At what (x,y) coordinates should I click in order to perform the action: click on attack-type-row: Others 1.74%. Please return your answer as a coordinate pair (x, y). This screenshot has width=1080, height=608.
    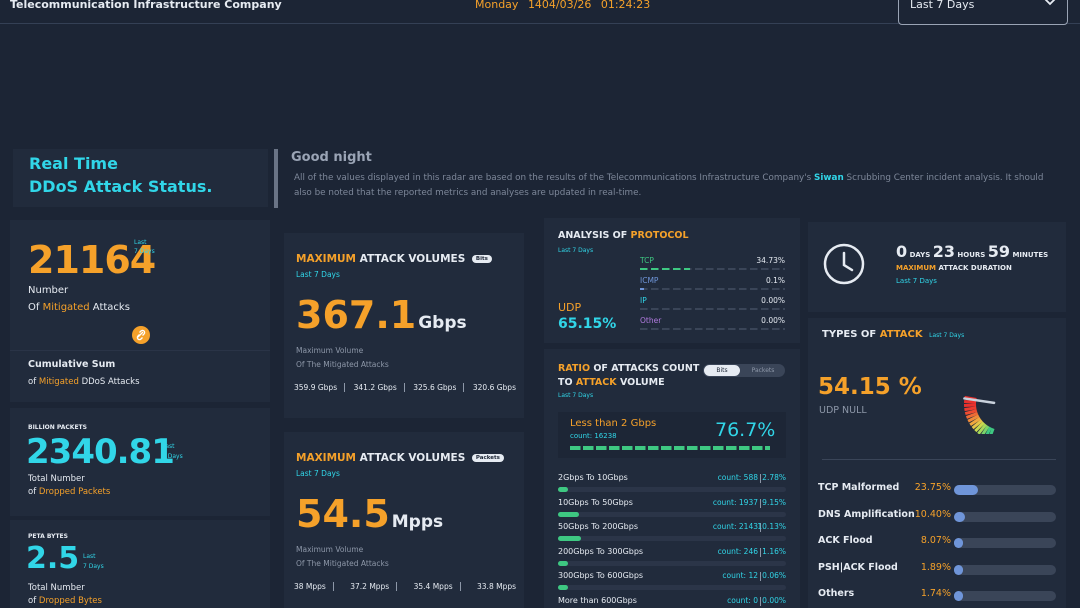
    Looking at the image, I should click on (937, 598).